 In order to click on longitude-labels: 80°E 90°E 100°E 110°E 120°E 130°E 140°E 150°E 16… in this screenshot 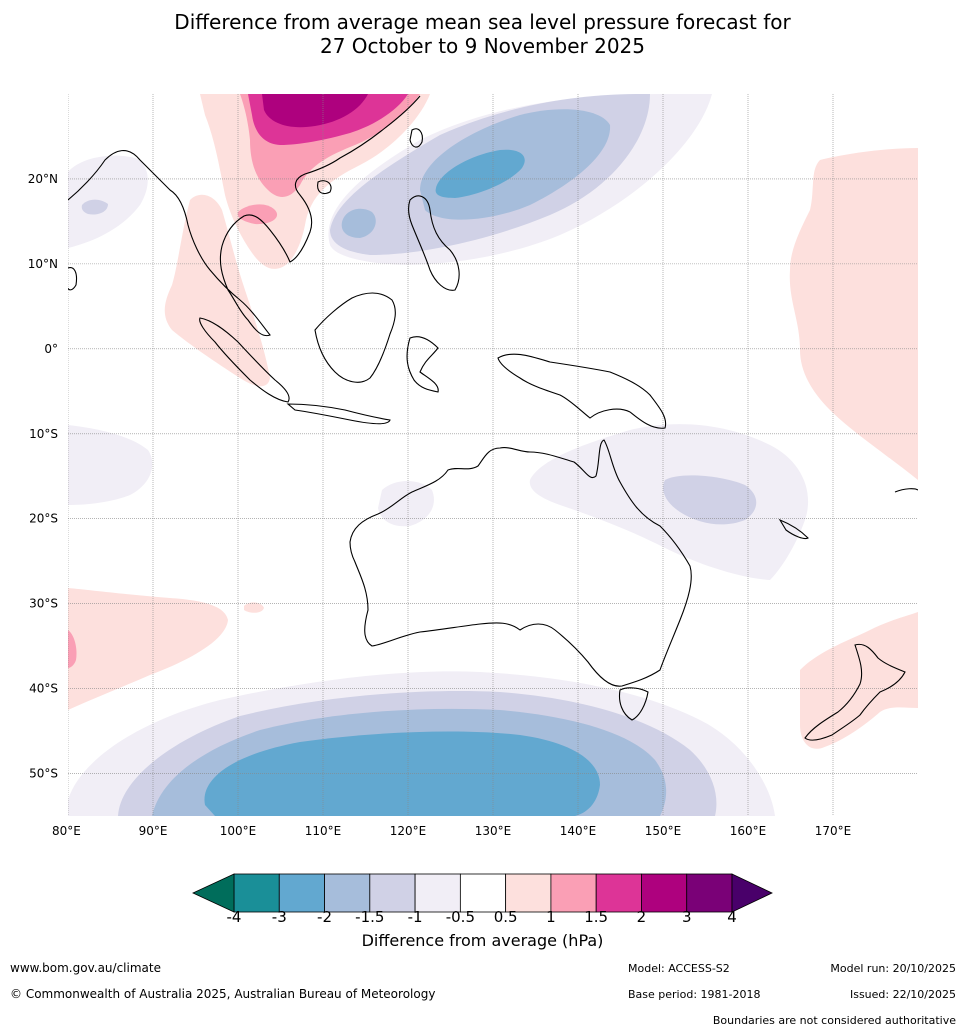, I will do `click(451, 831)`.